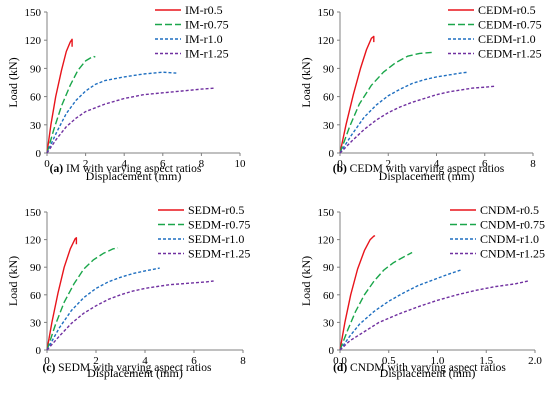  What do you see at coordinates (329, 268) in the screenshot?
I see `panel-d-y-tick-label: 90` at bounding box center [329, 268].